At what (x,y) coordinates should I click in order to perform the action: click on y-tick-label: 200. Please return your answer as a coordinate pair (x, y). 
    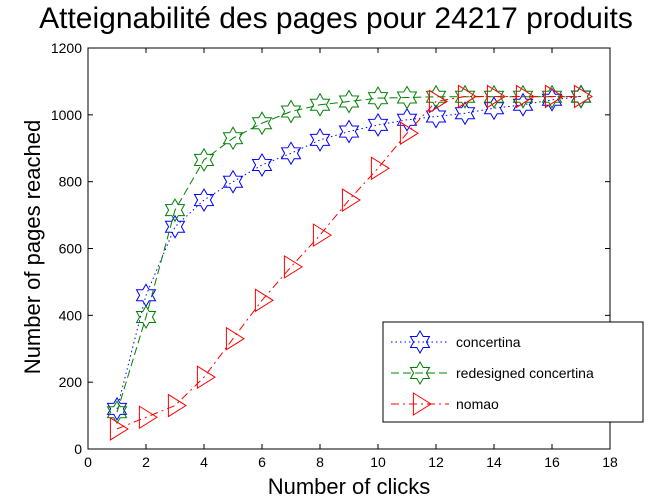
    Looking at the image, I should click on (71, 382).